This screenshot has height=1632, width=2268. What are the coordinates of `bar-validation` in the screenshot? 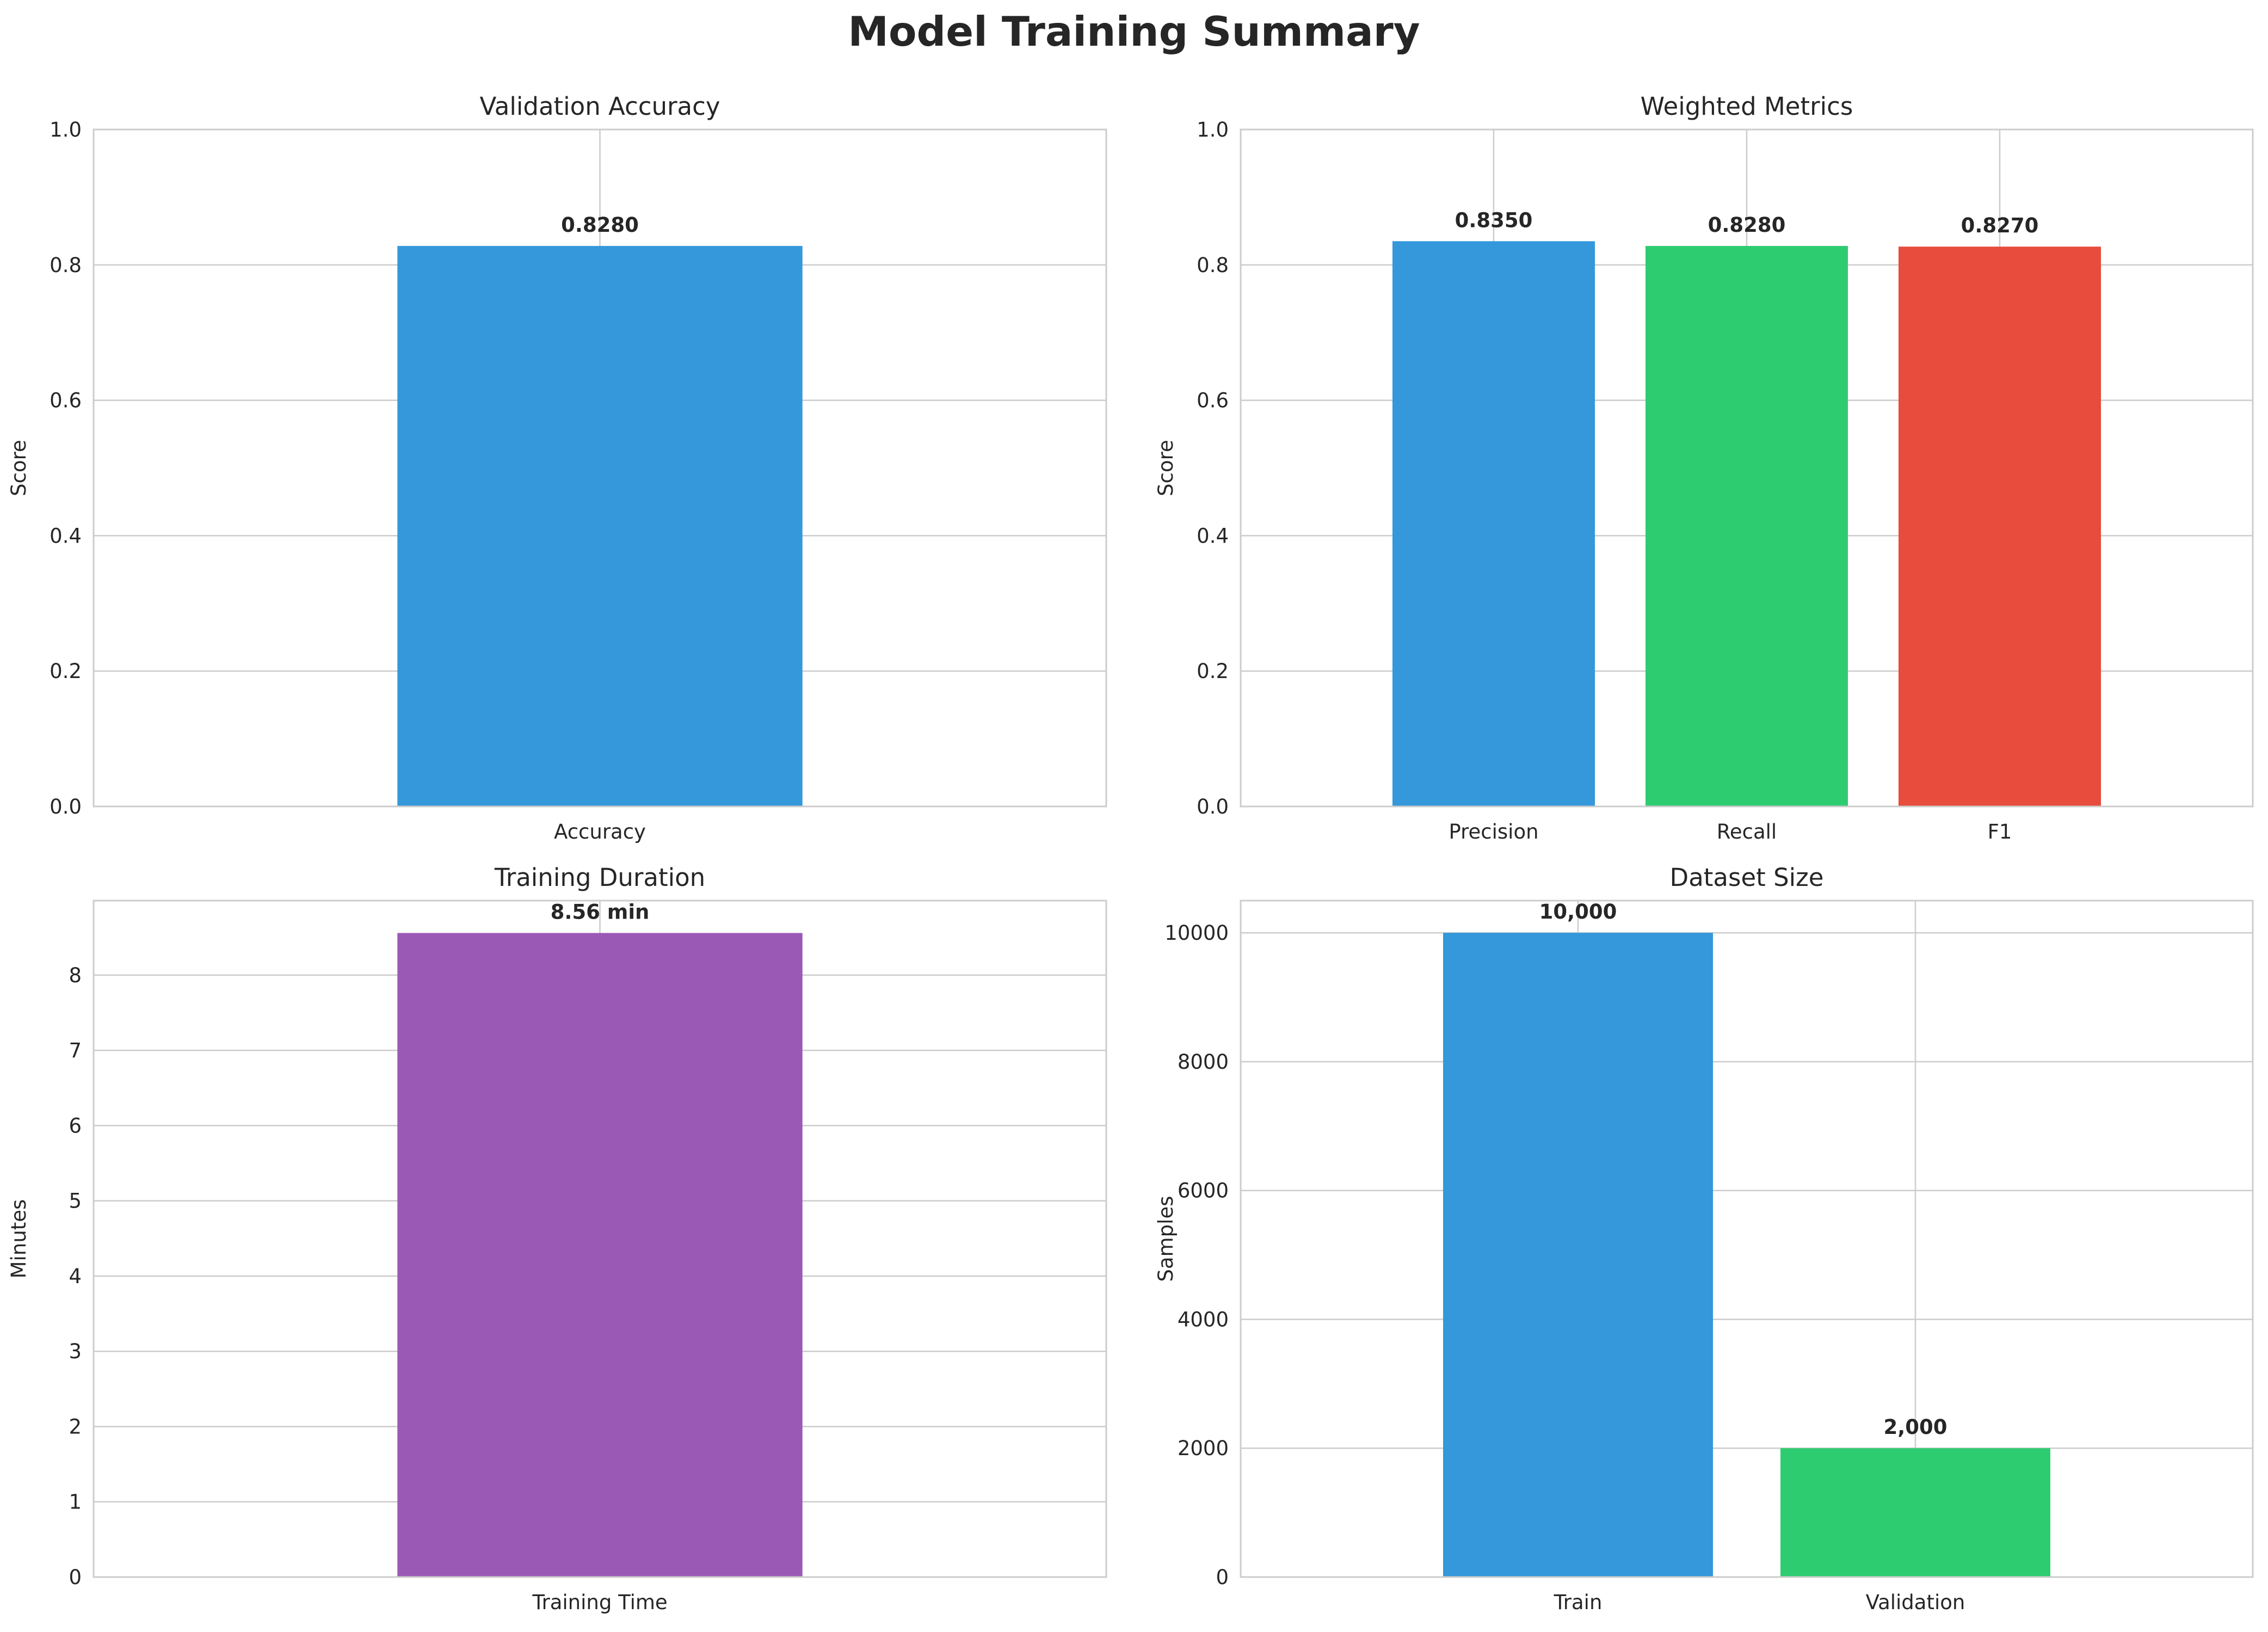 It's located at (1915, 1512).